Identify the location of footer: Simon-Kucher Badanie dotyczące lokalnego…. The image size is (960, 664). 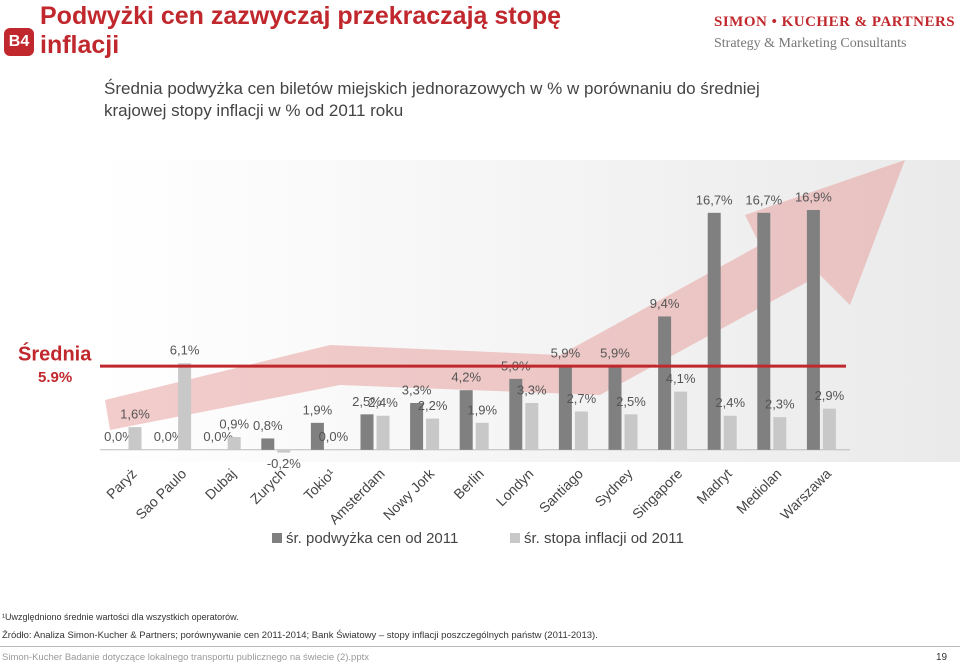
(186, 657).